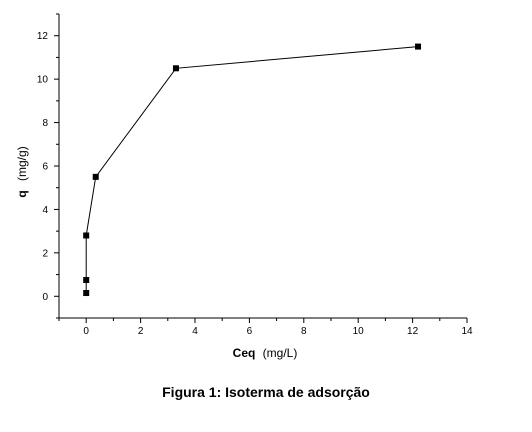  I want to click on x-tick-label: 2, so click(141, 331).